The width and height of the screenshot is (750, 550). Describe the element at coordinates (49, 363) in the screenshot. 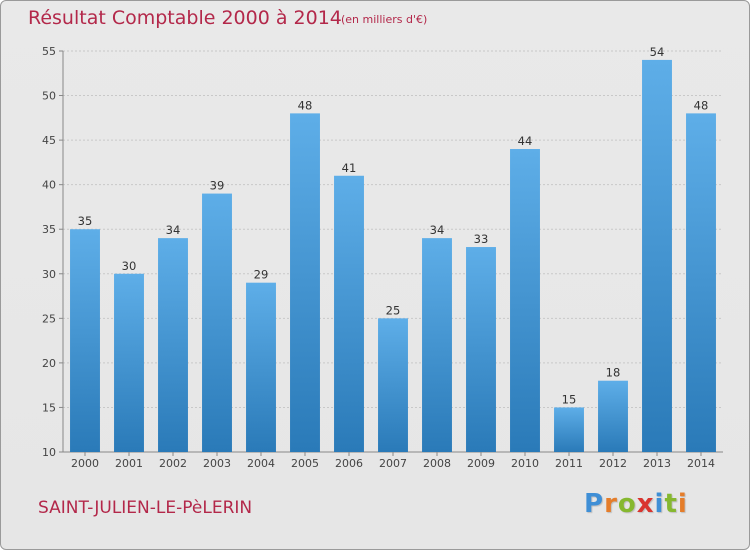

I see `y-tick-label: 20` at that location.